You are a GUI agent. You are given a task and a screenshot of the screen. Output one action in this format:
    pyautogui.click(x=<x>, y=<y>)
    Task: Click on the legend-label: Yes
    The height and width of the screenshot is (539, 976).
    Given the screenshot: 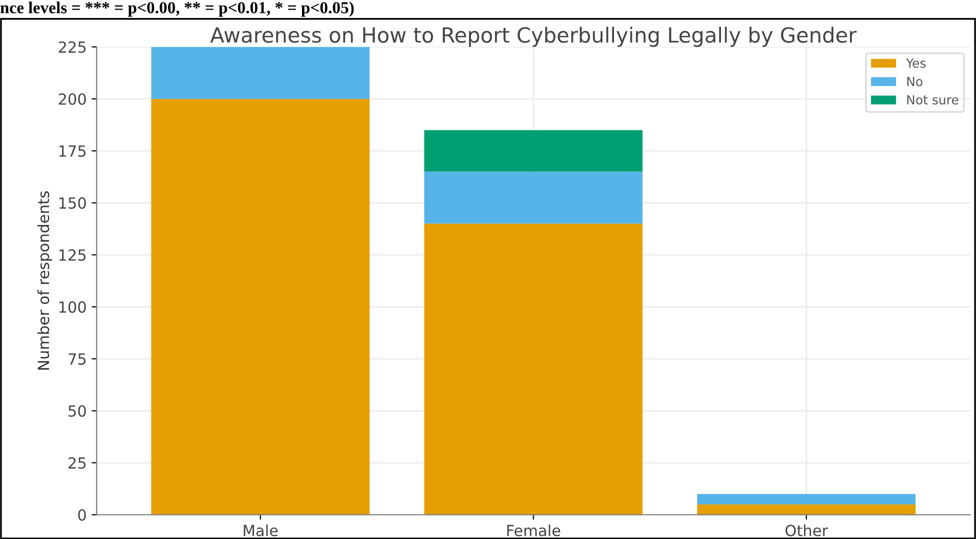 What is the action you would take?
    pyautogui.click(x=916, y=63)
    